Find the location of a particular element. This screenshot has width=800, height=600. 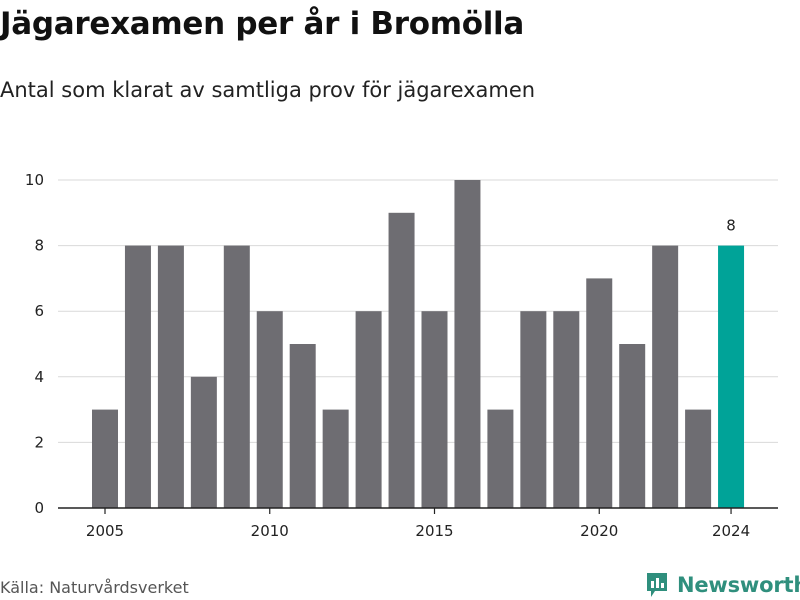

x-tick-label: 2010 is located at coordinates (270, 531).